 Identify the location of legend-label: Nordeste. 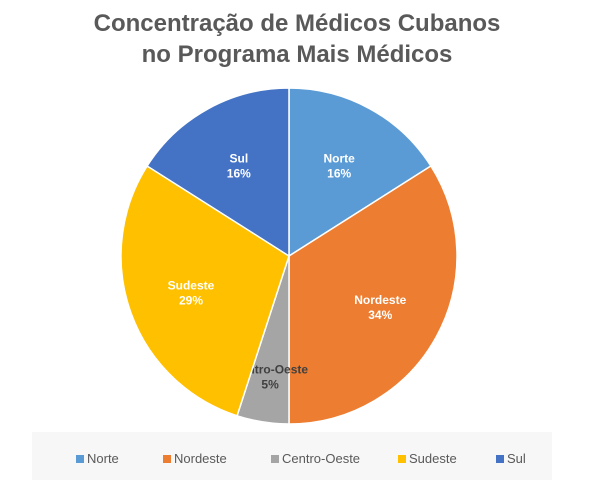
(200, 458).